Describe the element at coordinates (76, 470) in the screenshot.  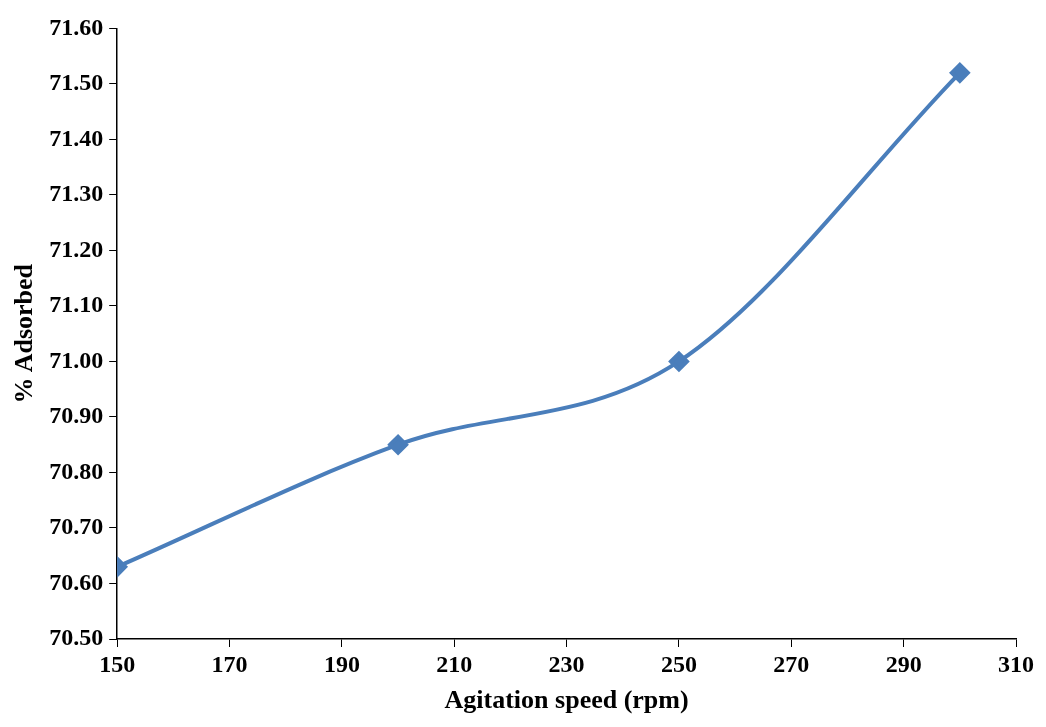
I see `y-tick-label: 70.80` at that location.